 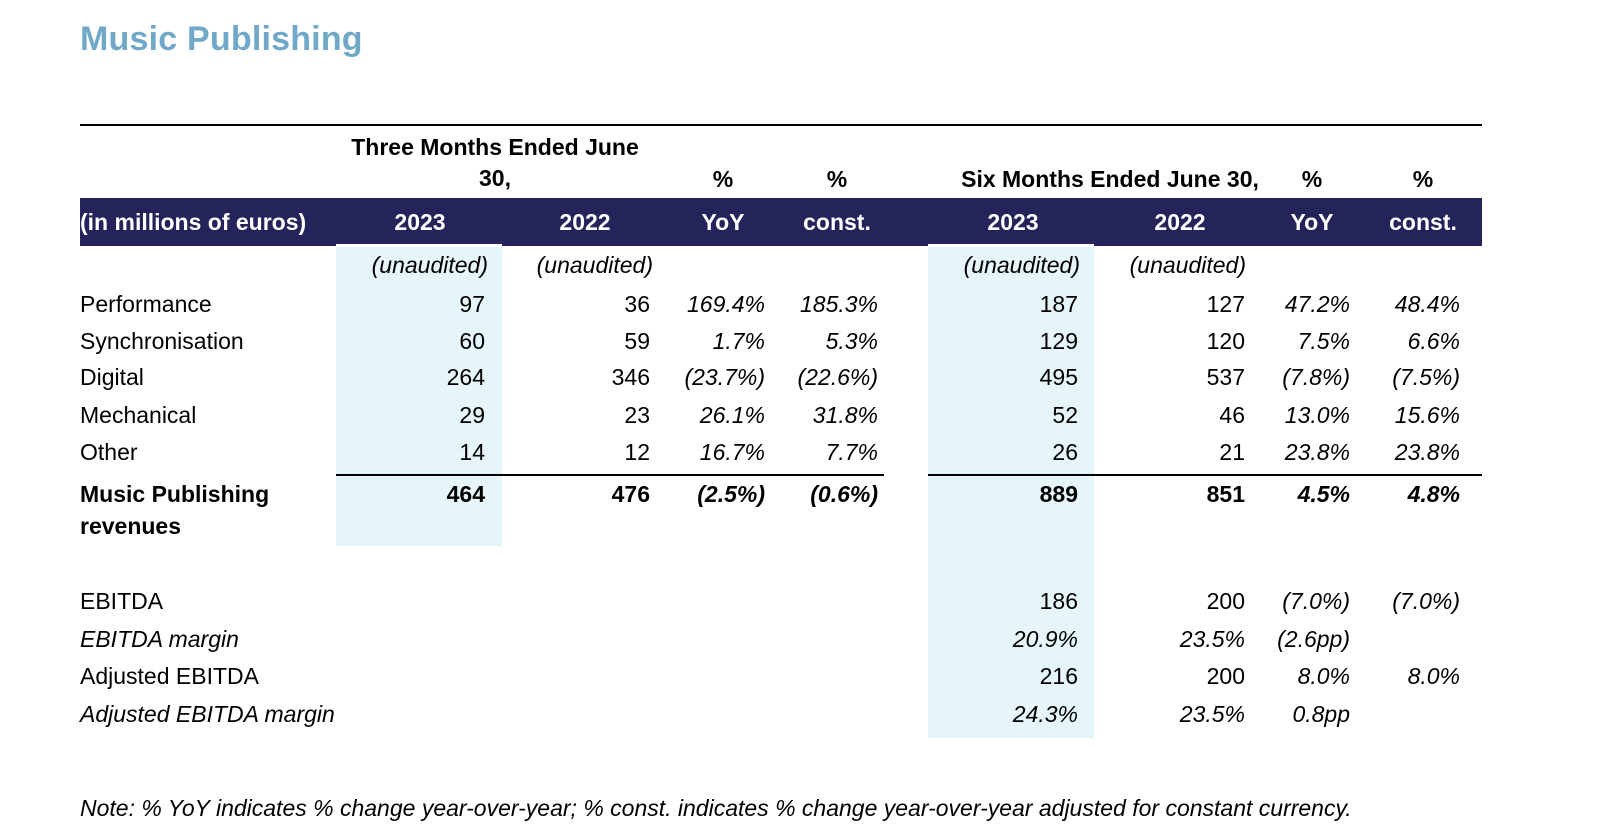 What do you see at coordinates (1065, 415) in the screenshot?
I see `cell: 52` at bounding box center [1065, 415].